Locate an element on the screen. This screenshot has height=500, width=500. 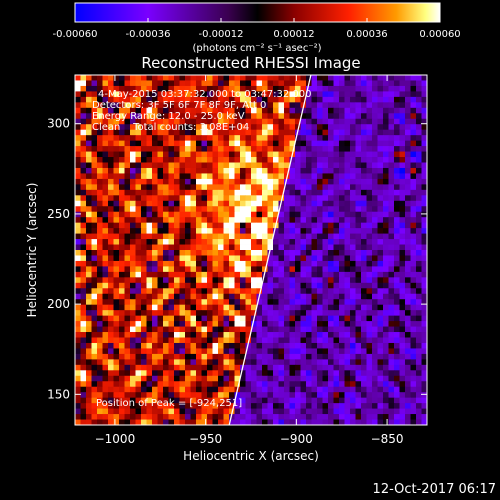
y-tick-label: 300 is located at coordinates (58, 124).